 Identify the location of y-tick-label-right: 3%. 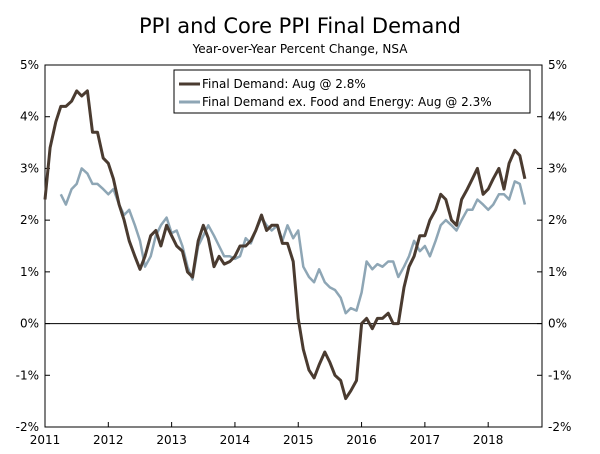
(557, 168).